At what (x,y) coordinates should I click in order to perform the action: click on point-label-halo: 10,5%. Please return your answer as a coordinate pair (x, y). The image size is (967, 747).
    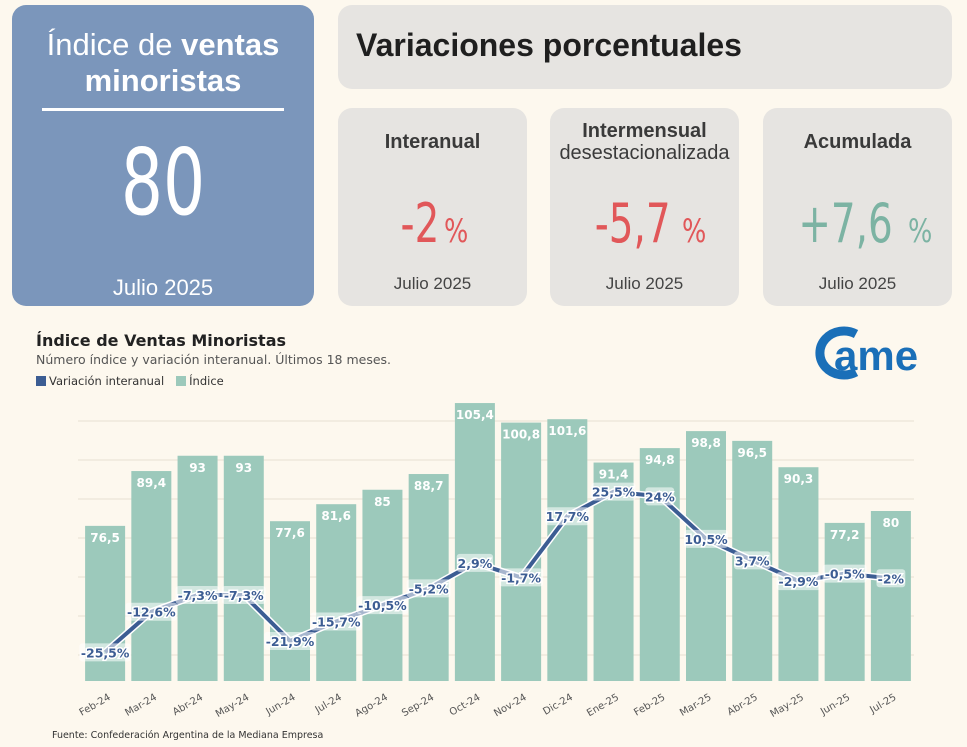
    Looking at the image, I should click on (706, 539).